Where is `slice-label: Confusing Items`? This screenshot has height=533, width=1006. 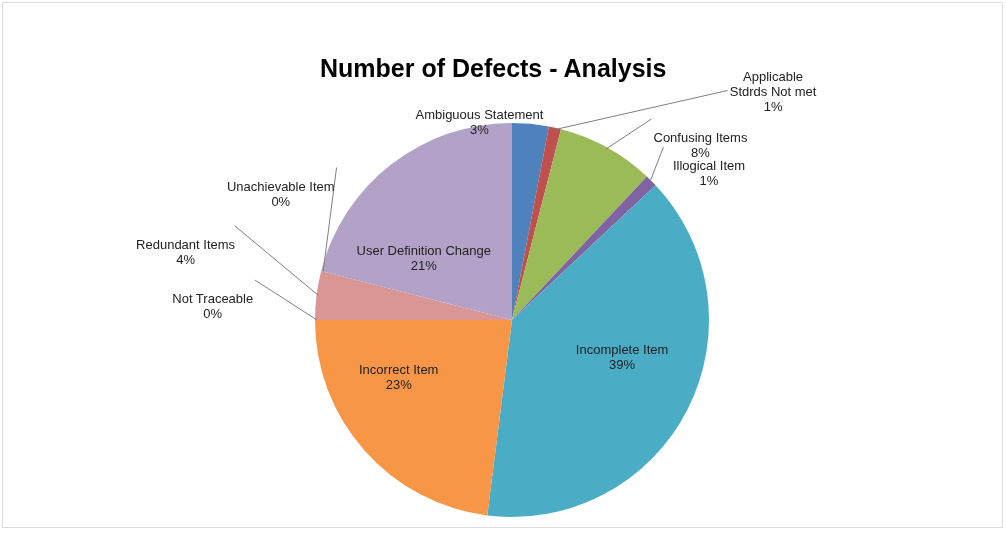 slice-label: Confusing Items is located at coordinates (700, 137).